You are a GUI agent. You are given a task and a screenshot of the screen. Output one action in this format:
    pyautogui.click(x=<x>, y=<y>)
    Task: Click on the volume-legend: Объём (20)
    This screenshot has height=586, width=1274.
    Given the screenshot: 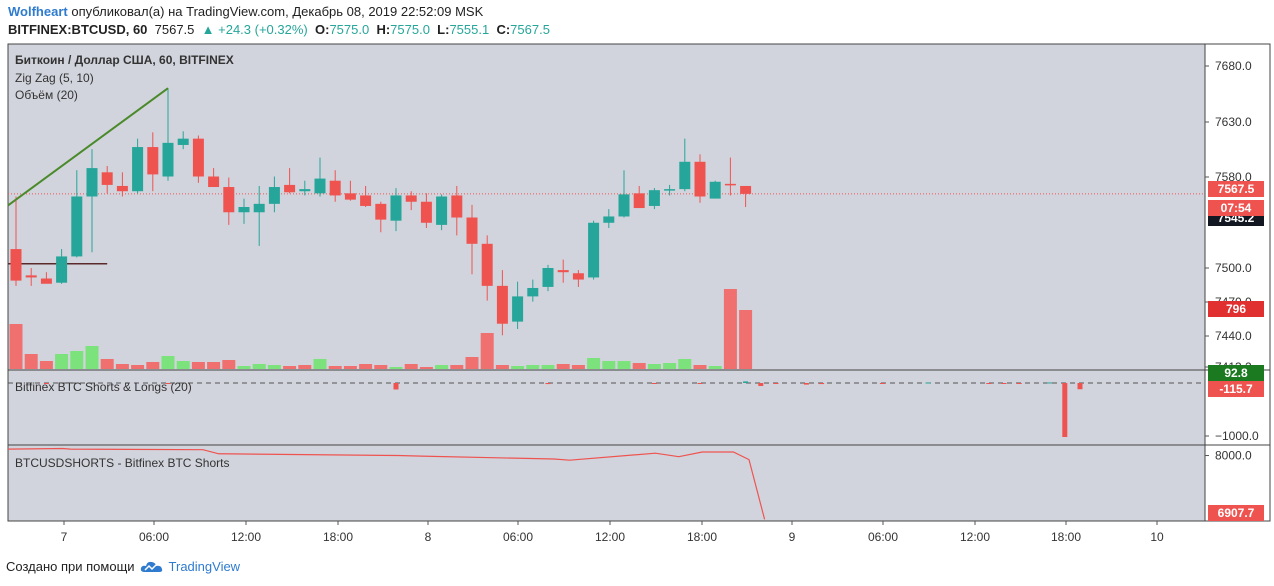 What is the action you would take?
    pyautogui.click(x=46, y=95)
    